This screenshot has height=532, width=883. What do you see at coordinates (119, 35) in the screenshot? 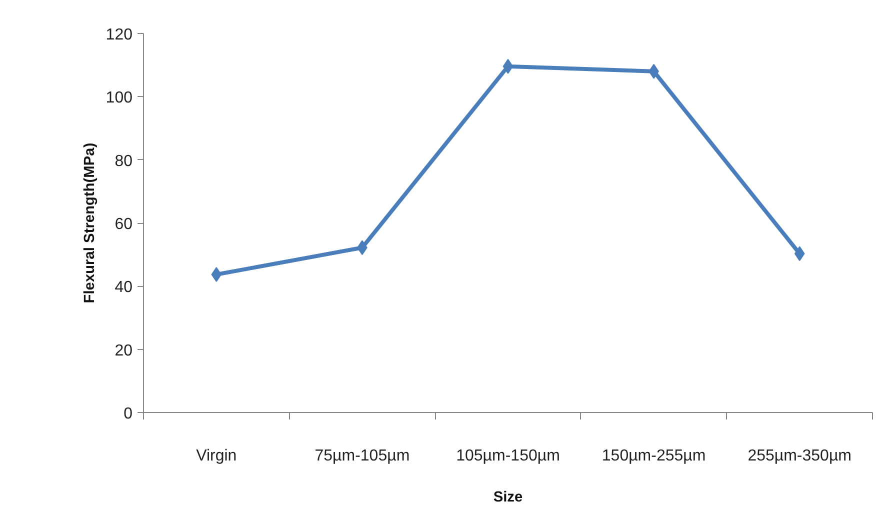
I see `y-tick-label: 120` at bounding box center [119, 35].